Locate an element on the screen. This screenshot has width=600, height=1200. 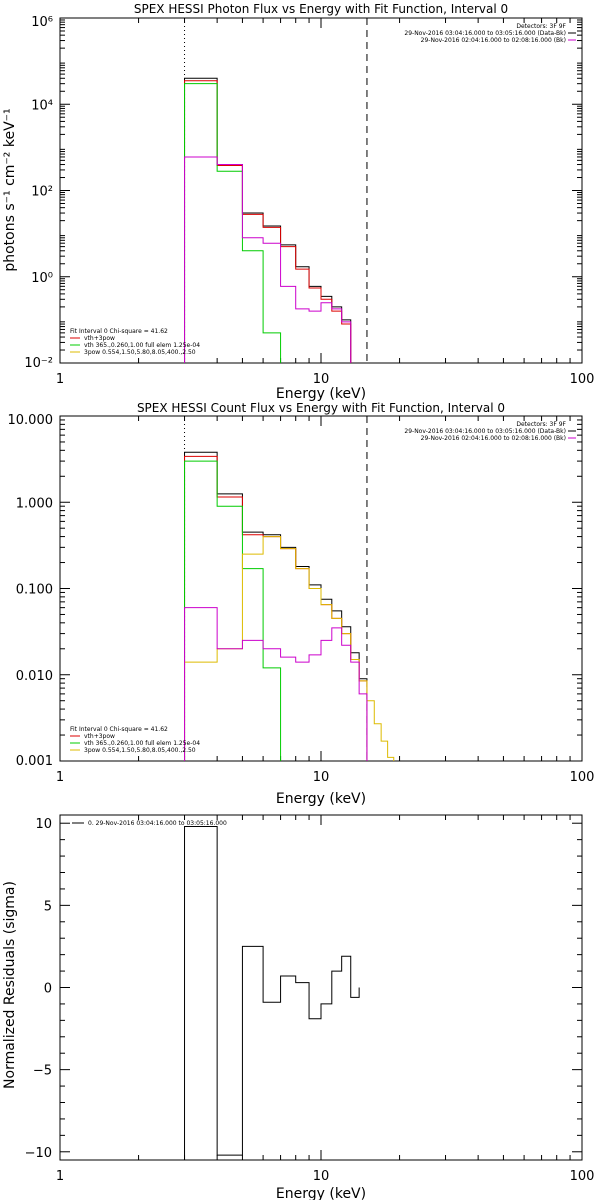
series-residuals is located at coordinates (272, 993).